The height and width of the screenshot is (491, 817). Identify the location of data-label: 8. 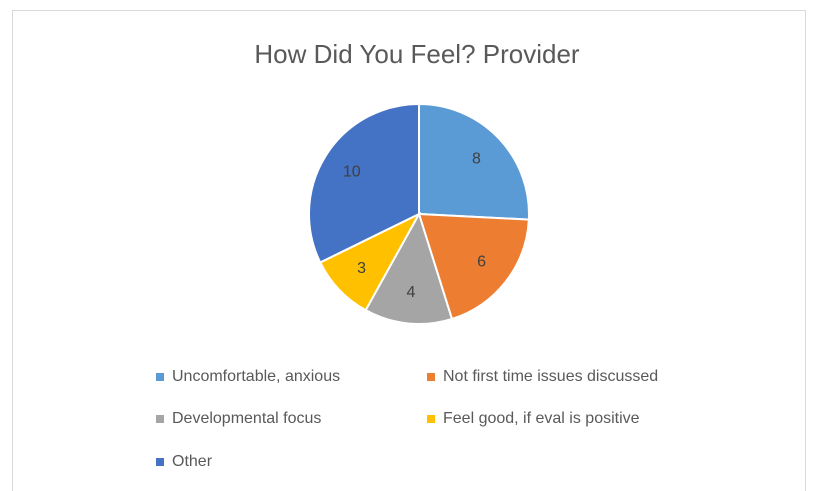
(476, 159).